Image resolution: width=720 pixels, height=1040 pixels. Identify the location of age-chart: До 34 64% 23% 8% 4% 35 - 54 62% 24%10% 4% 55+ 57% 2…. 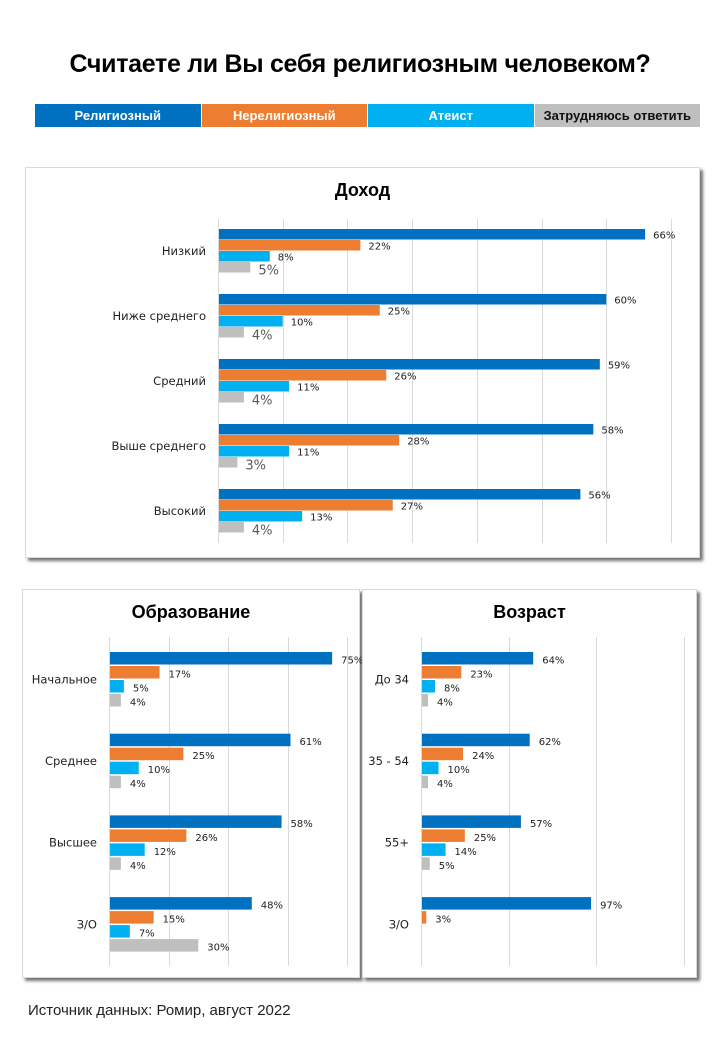
(526, 801).